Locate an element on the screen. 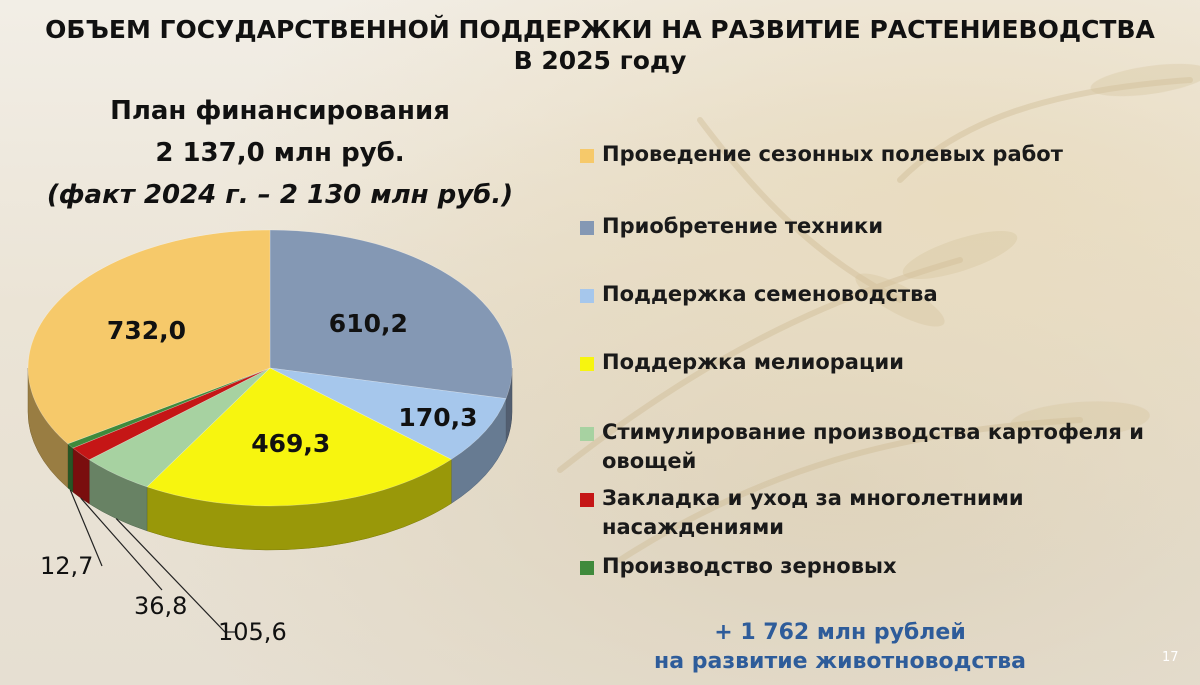 This screenshot has width=1200, height=685. title-line-2: В 2025 году is located at coordinates (600, 60).